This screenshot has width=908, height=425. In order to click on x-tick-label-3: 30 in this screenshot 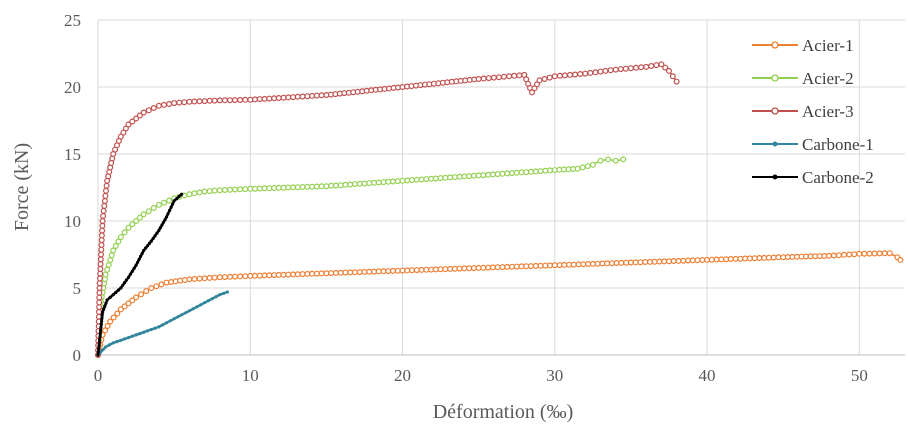, I will do `click(554, 375)`.